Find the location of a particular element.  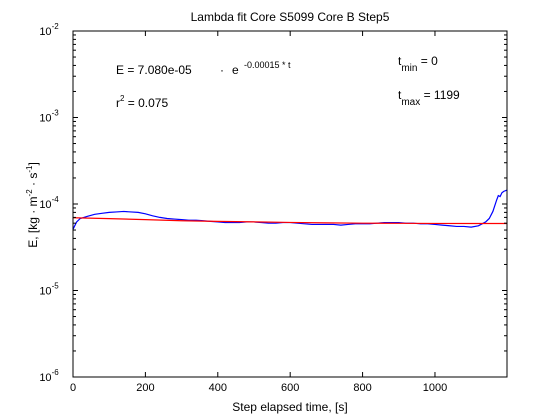

y-tick-label: 10⁻³ is located at coordinates (49, 117).